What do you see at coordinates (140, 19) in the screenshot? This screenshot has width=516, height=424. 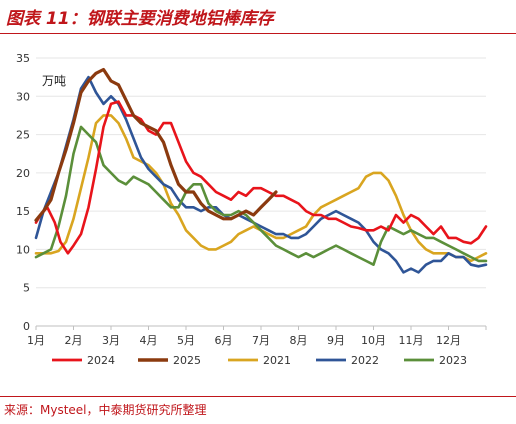 I see `chart-title: 图表 11：钢联主要消费地铝棒库存` at bounding box center [140, 19].